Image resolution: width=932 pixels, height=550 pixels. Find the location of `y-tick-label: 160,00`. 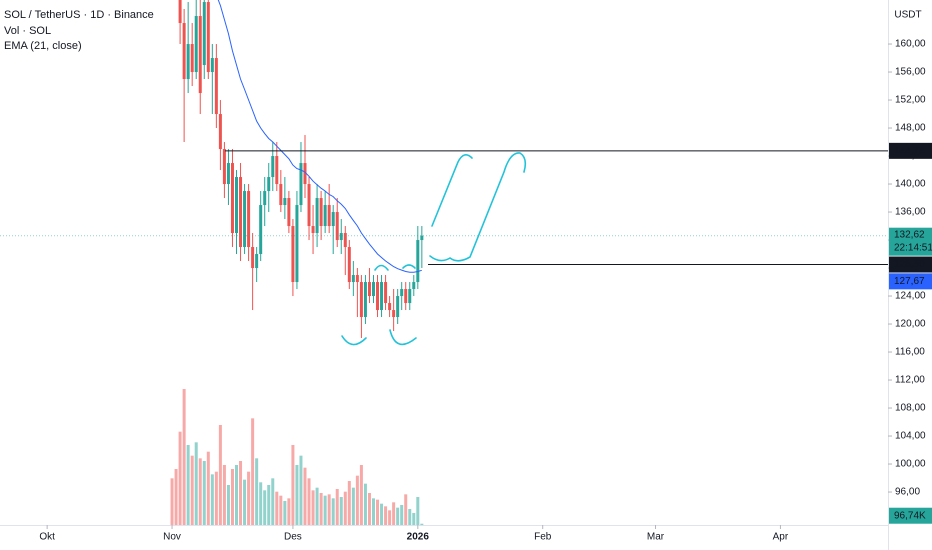

y-tick-label: 160,00 is located at coordinates (910, 44).